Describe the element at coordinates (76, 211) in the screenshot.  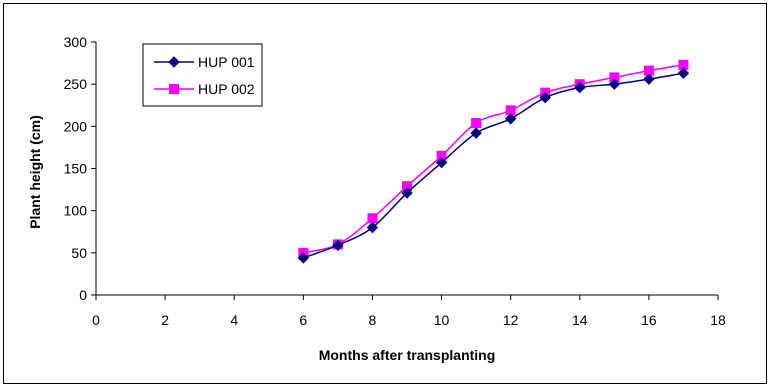
I see `y-tick-label: 100` at that location.